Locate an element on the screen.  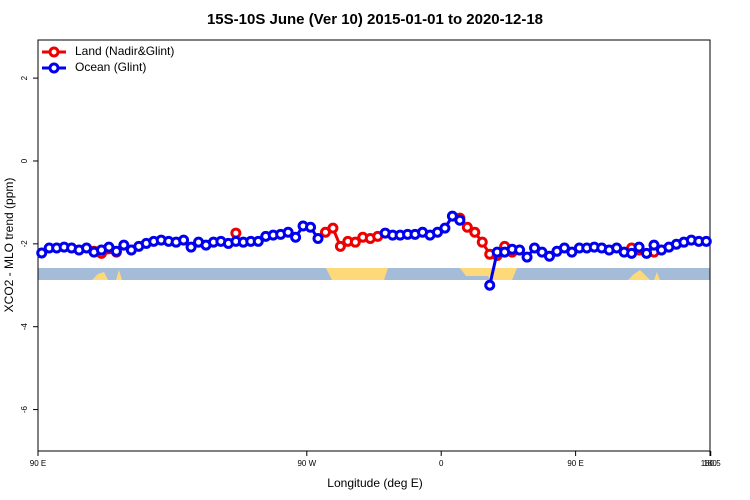
land-ocean-band is located at coordinates (374, 274).